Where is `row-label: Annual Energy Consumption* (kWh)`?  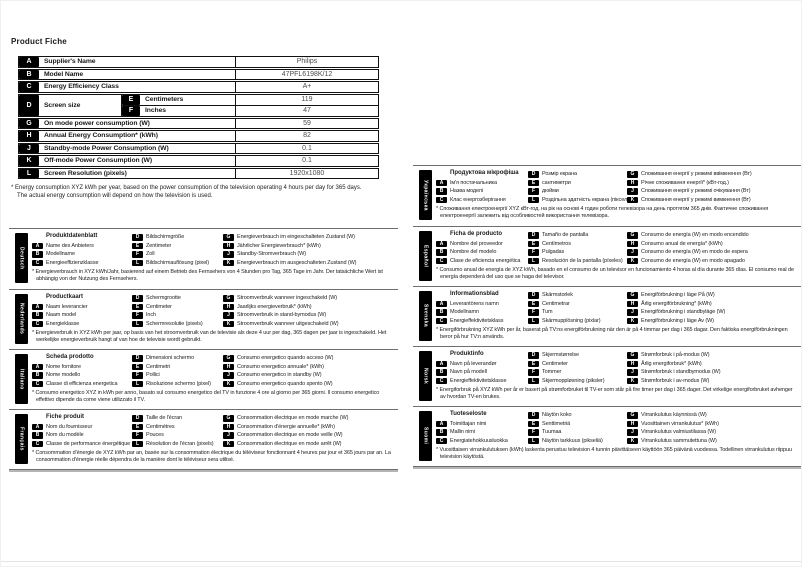 row-label: Annual Energy Consumption* (kWh) is located at coordinates (101, 136).